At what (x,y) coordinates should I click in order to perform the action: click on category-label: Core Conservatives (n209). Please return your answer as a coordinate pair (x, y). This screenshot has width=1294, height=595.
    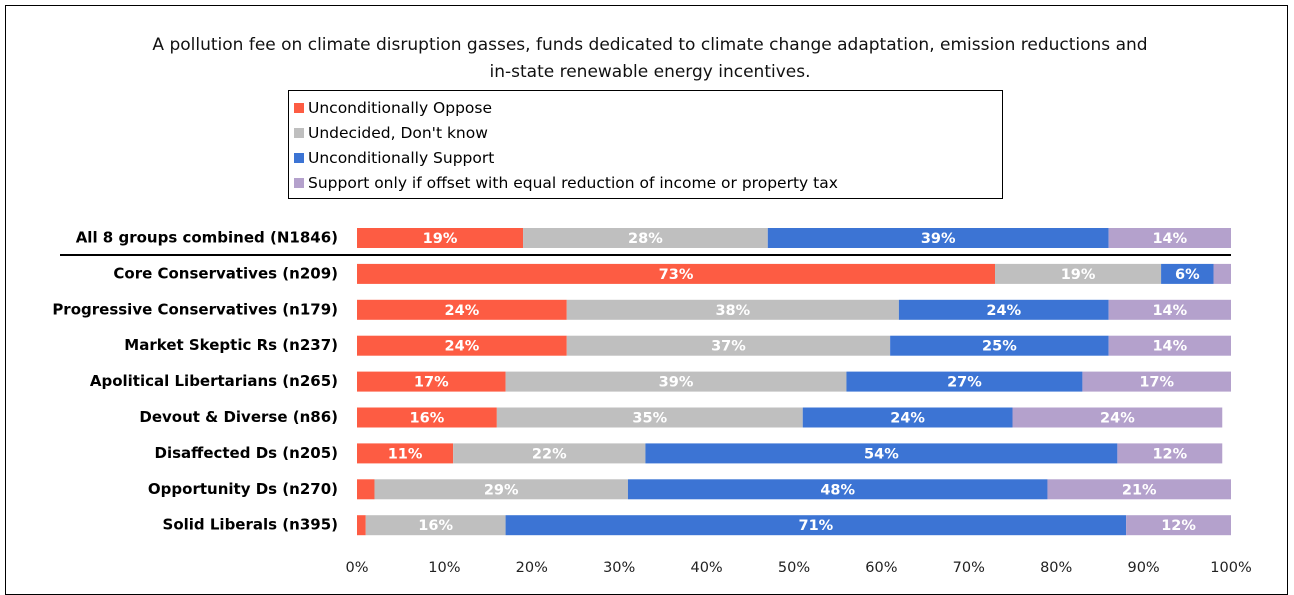
    Looking at the image, I should click on (225, 273).